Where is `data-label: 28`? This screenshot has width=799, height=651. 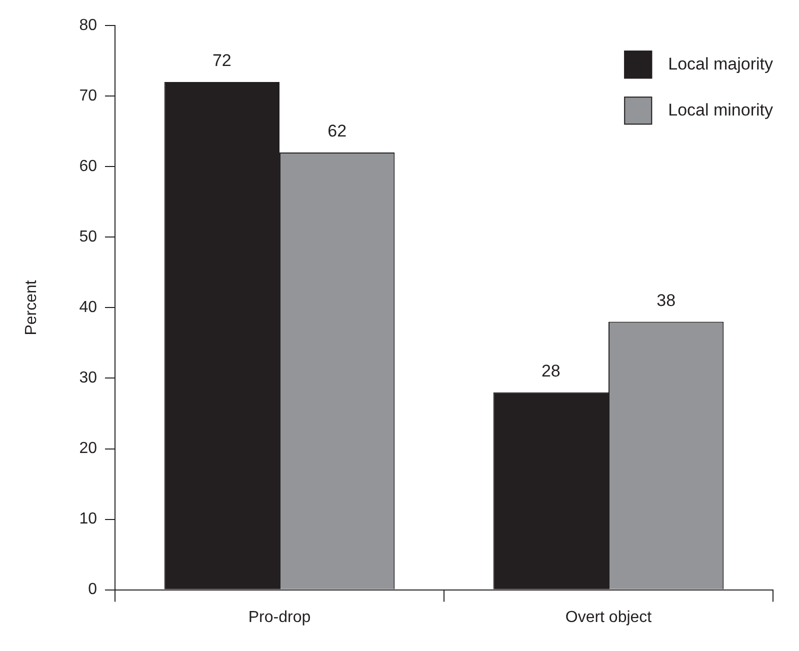
data-label: 28 is located at coordinates (550, 371).